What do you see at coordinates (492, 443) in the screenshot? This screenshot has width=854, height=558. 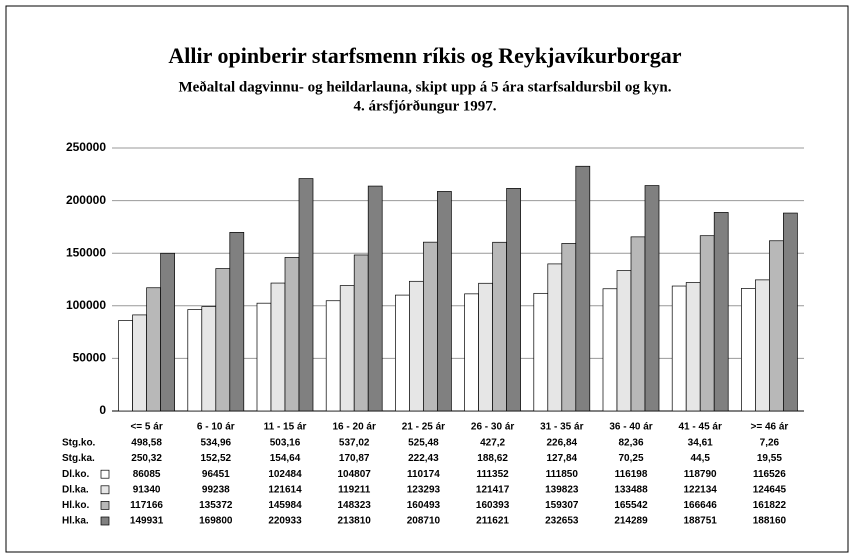 I see `table-cell: 427,2` at bounding box center [492, 443].